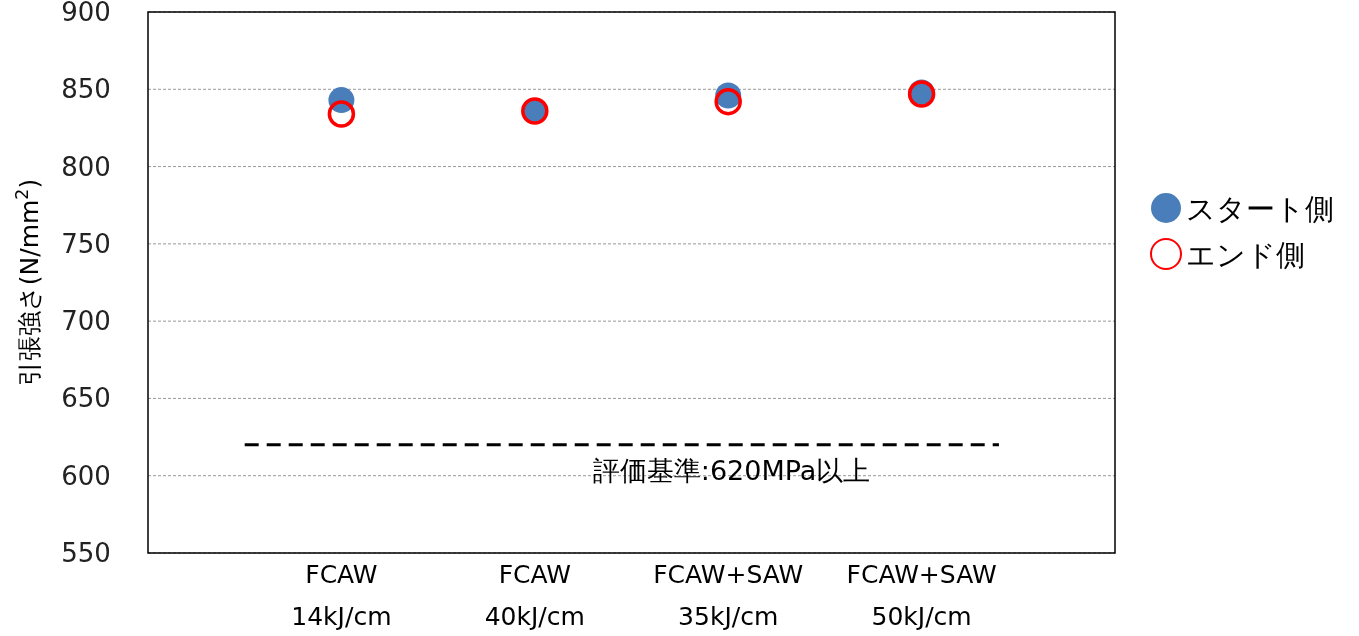  What do you see at coordinates (1260, 209) in the screenshot?
I see `legend-label: スタート側` at bounding box center [1260, 209].